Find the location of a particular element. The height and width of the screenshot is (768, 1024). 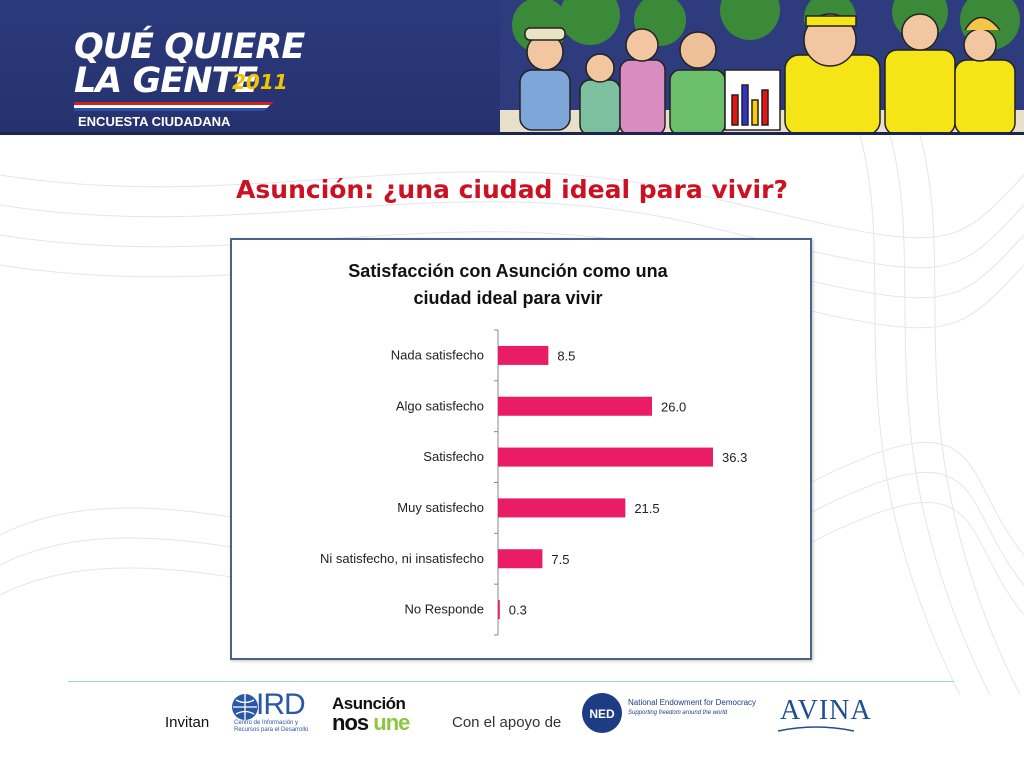

ird-logo-text: IRD is located at coordinates (281, 704).